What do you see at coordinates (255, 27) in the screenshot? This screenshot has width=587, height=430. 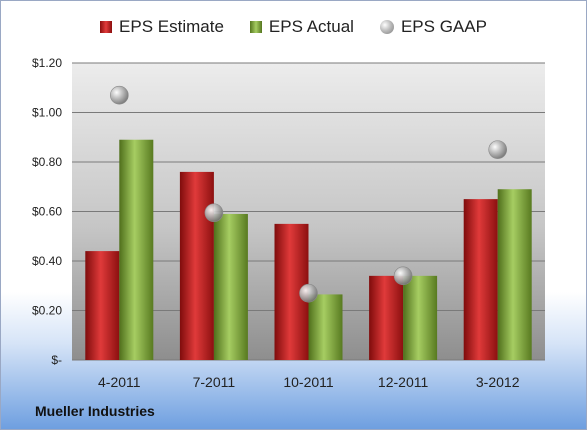 I see `legend-swatch-eps-actual` at bounding box center [255, 27].